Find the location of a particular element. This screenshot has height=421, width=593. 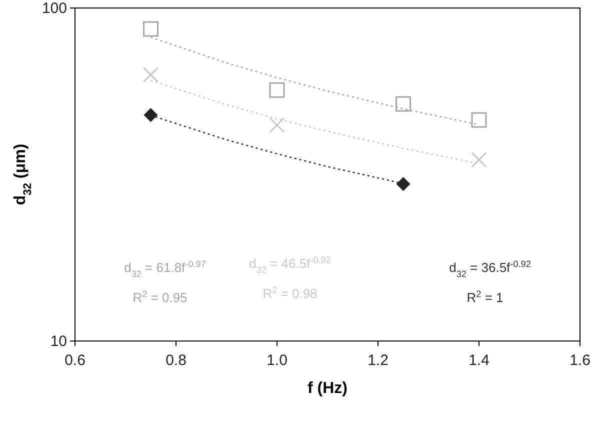

annotation: d$_{32}$ = 36.5f$^{-0.92}$ is located at coordinates (490, 269).